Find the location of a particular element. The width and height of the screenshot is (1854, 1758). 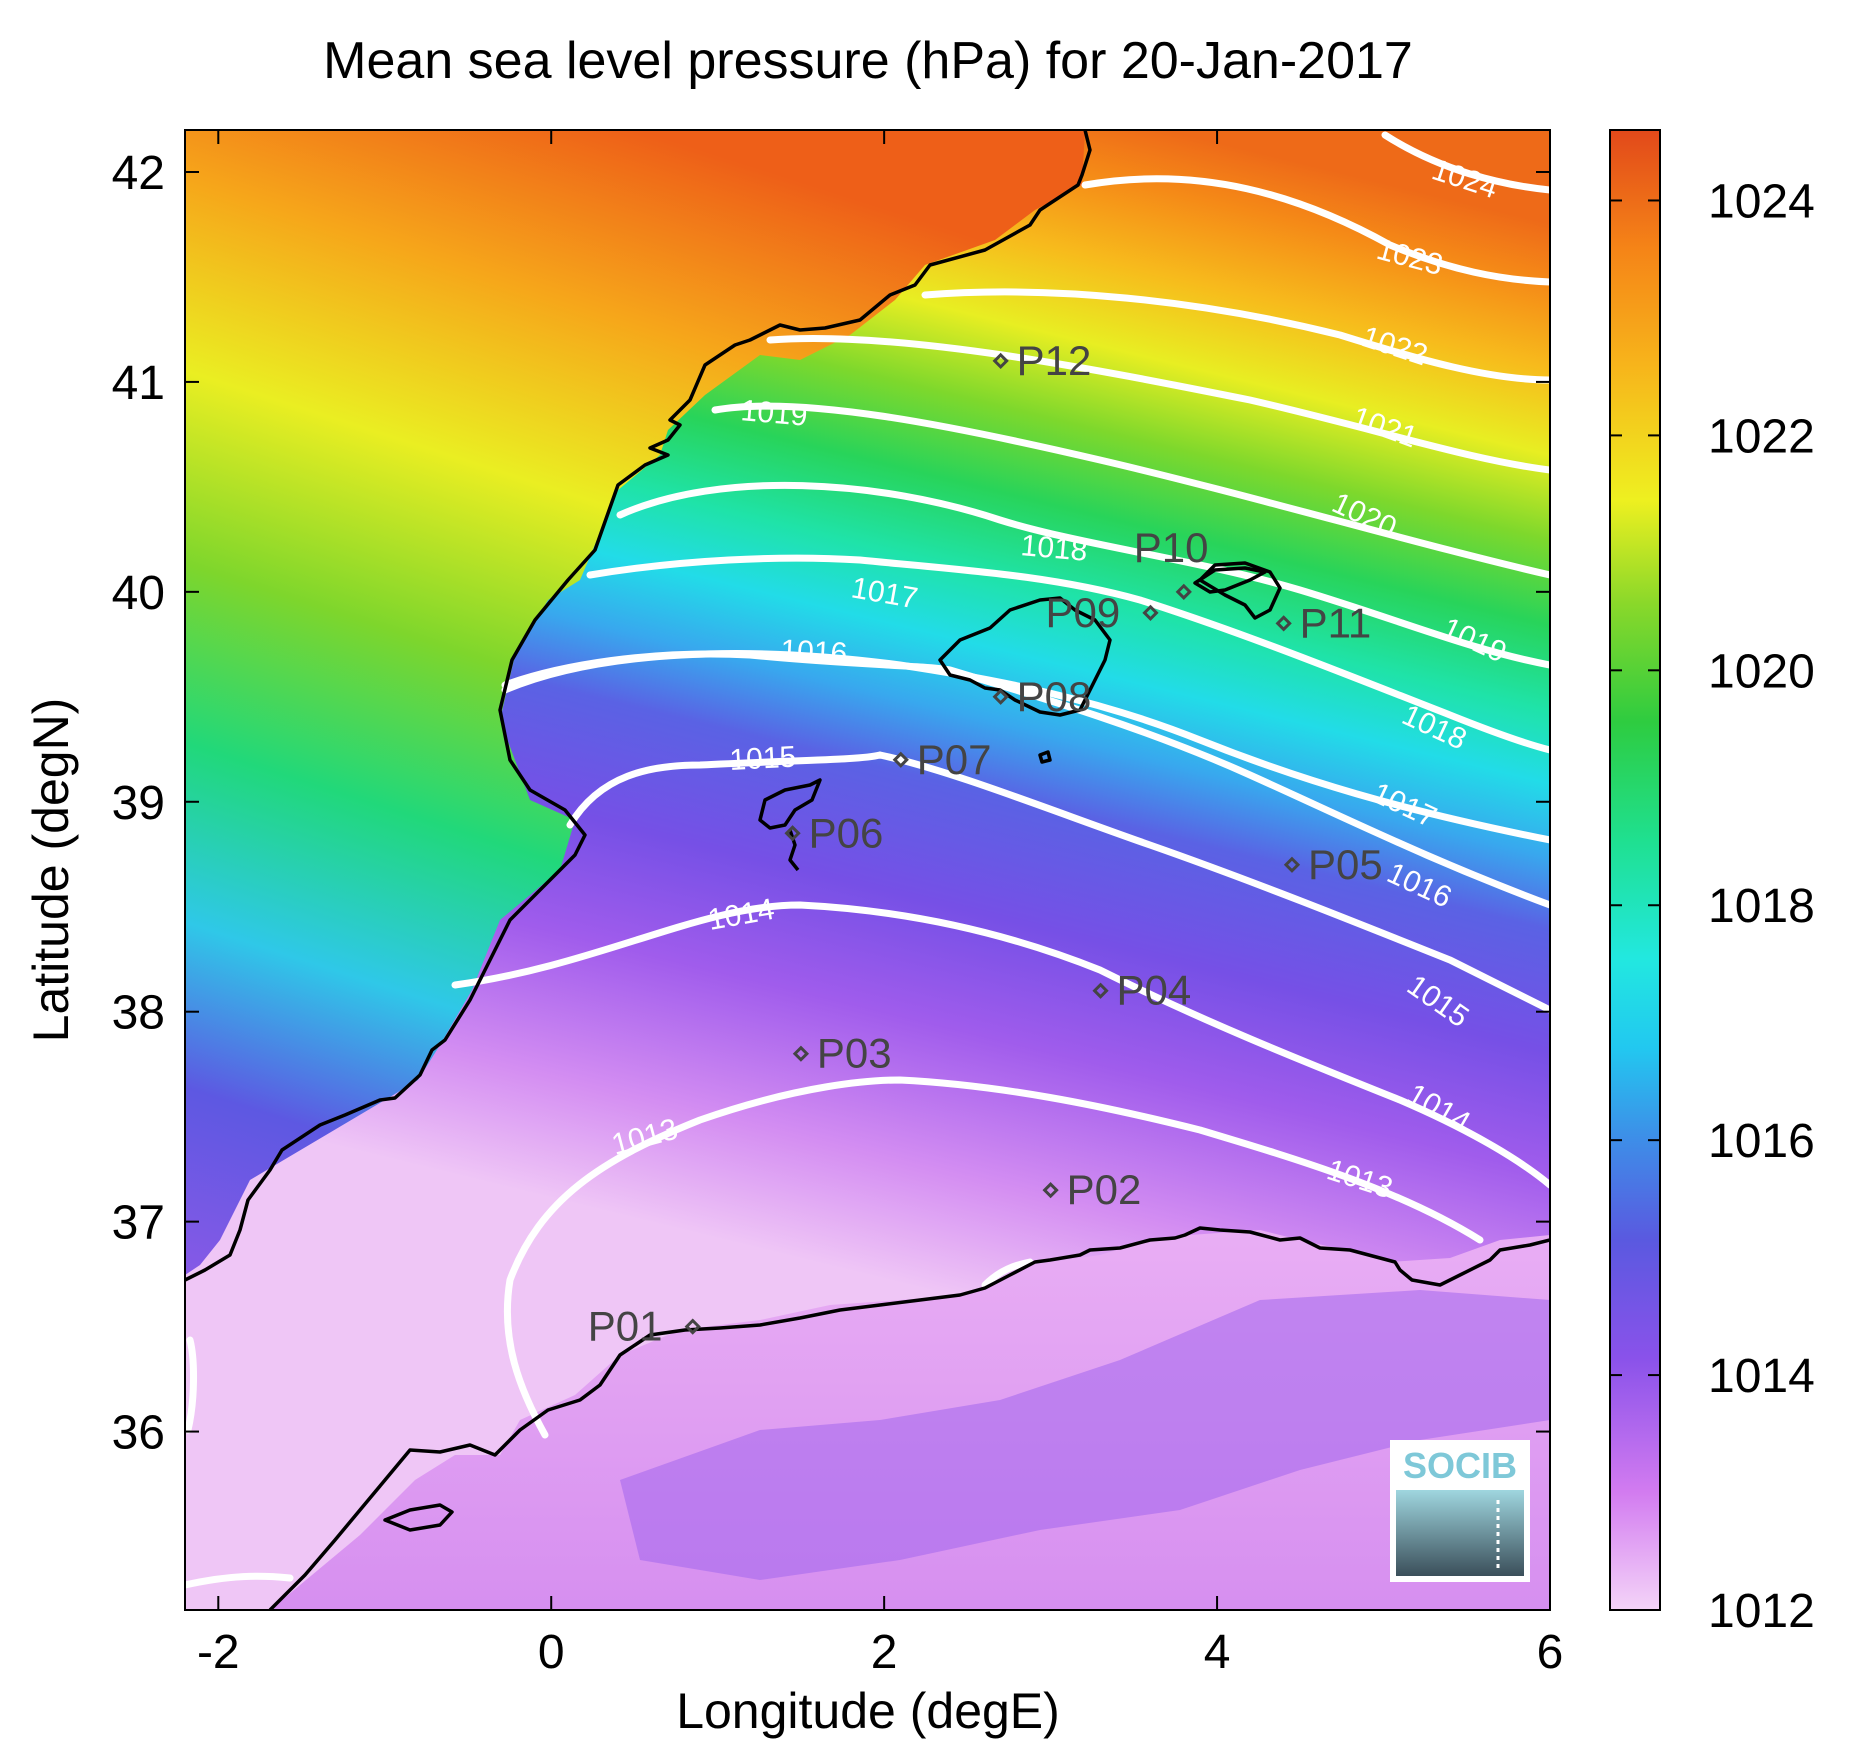

station-label: P12 is located at coordinates (1054, 360).